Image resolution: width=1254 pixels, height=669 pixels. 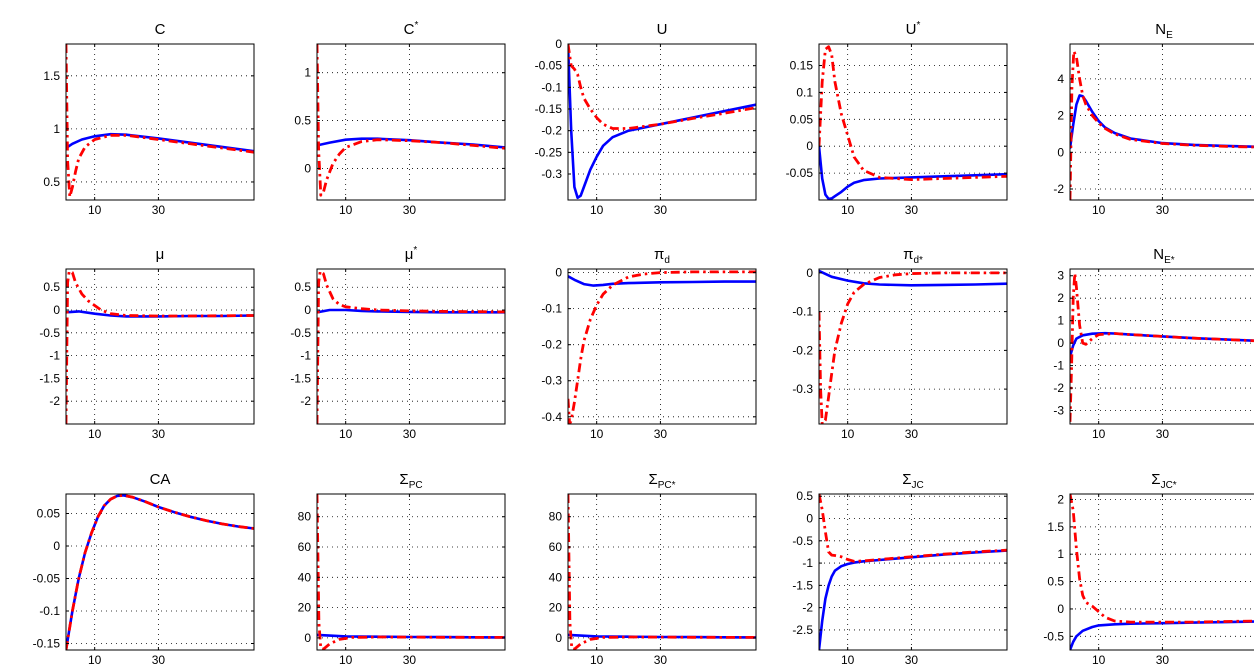 I want to click on subplot-4: 10 30 0.15 0.1 0.05 0 -0.05 U*, so click(x=897, y=118).